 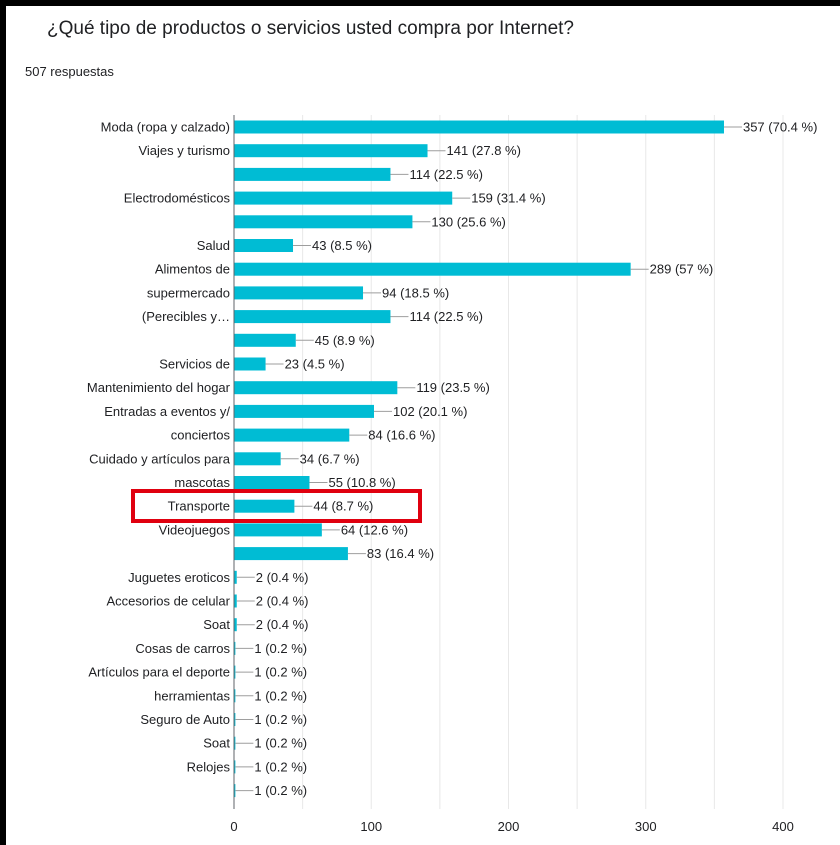 What do you see at coordinates (374, 529) in the screenshot?
I see `data-label: 64 (12.6 %)` at bounding box center [374, 529].